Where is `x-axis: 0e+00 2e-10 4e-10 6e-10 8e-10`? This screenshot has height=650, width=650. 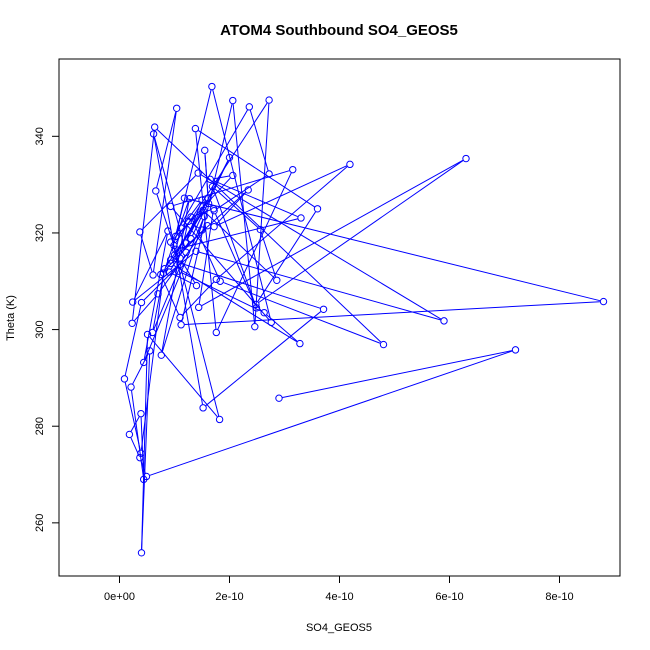 x-axis: 0e+00 2e-10 4e-10 6e-10 8e-10 is located at coordinates (339, 589).